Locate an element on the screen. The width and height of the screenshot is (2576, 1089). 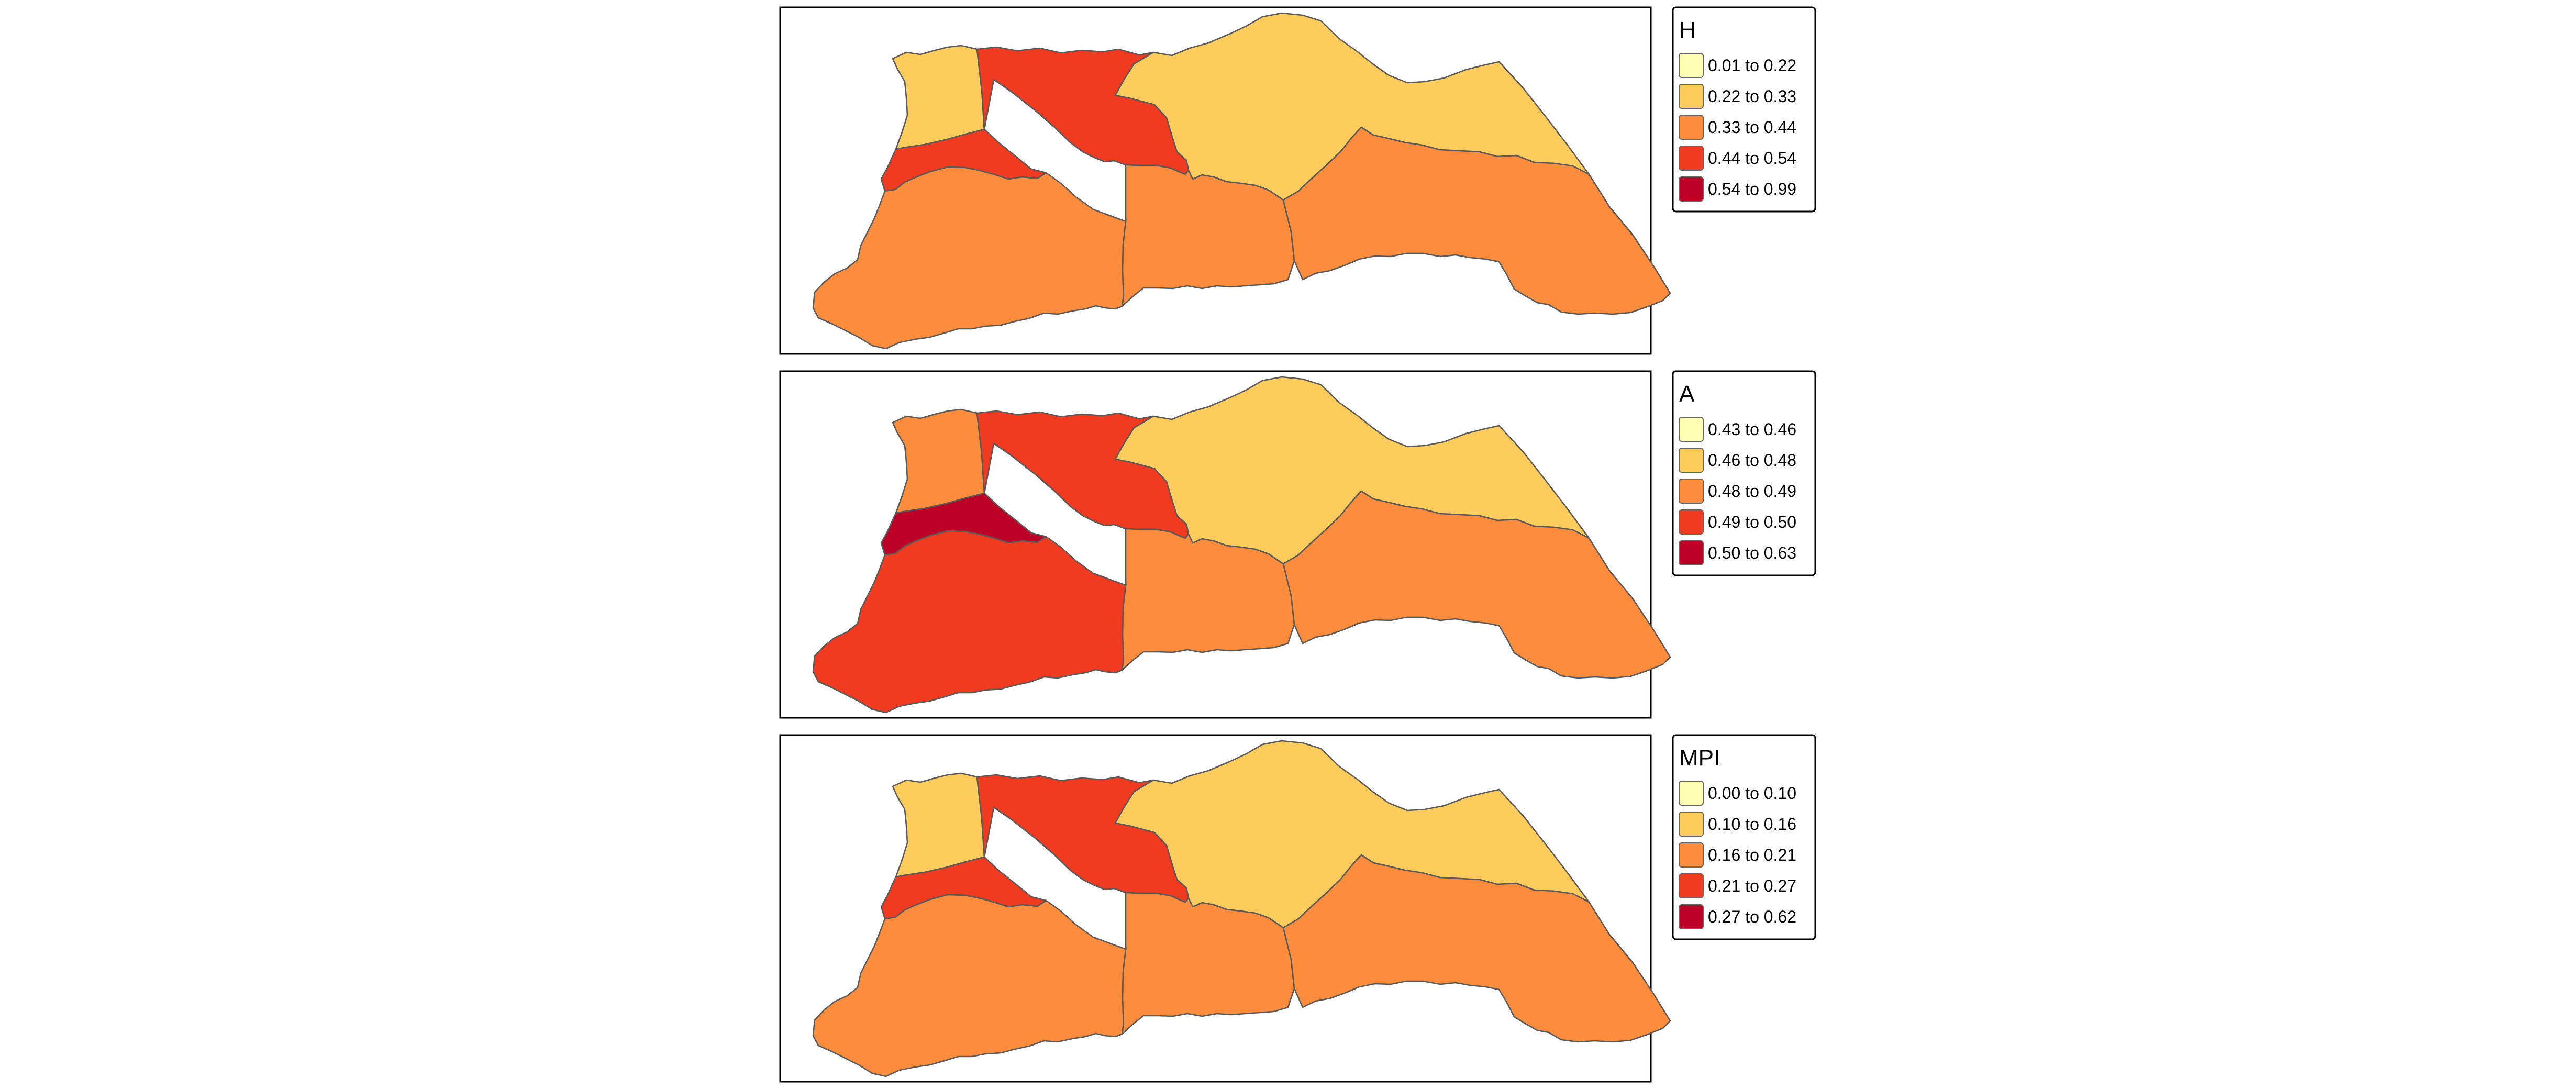
legend-item: 0.33 to 0.44 is located at coordinates (1737, 127).